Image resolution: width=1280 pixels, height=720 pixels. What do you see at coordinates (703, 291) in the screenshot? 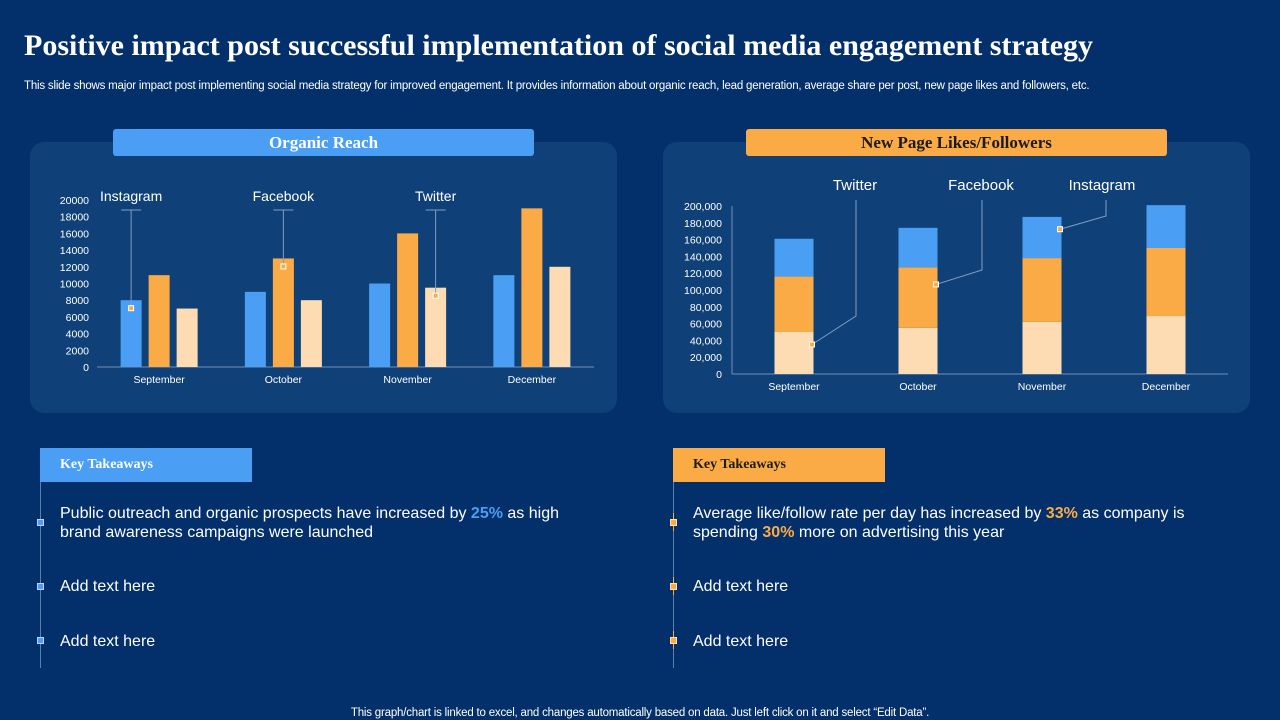
I see `y-tick-label: 100,000` at bounding box center [703, 291].